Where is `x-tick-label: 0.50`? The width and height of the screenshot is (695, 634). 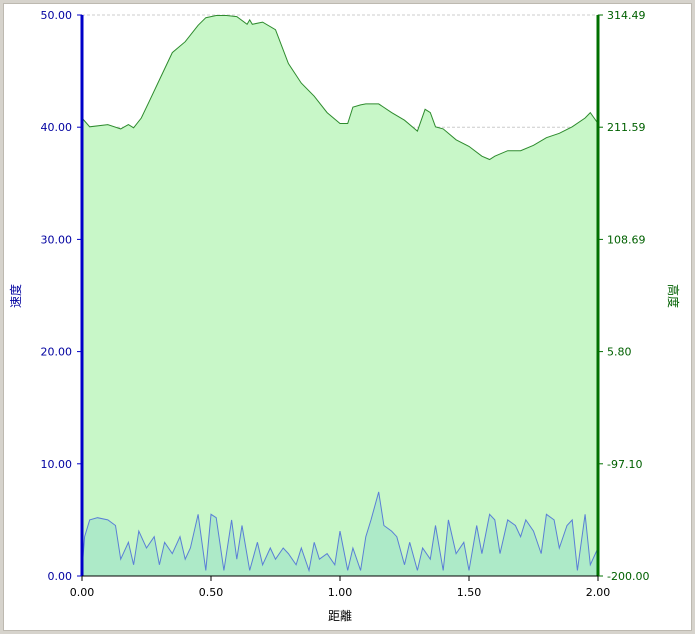
x-tick-label: 0.50 is located at coordinates (211, 592).